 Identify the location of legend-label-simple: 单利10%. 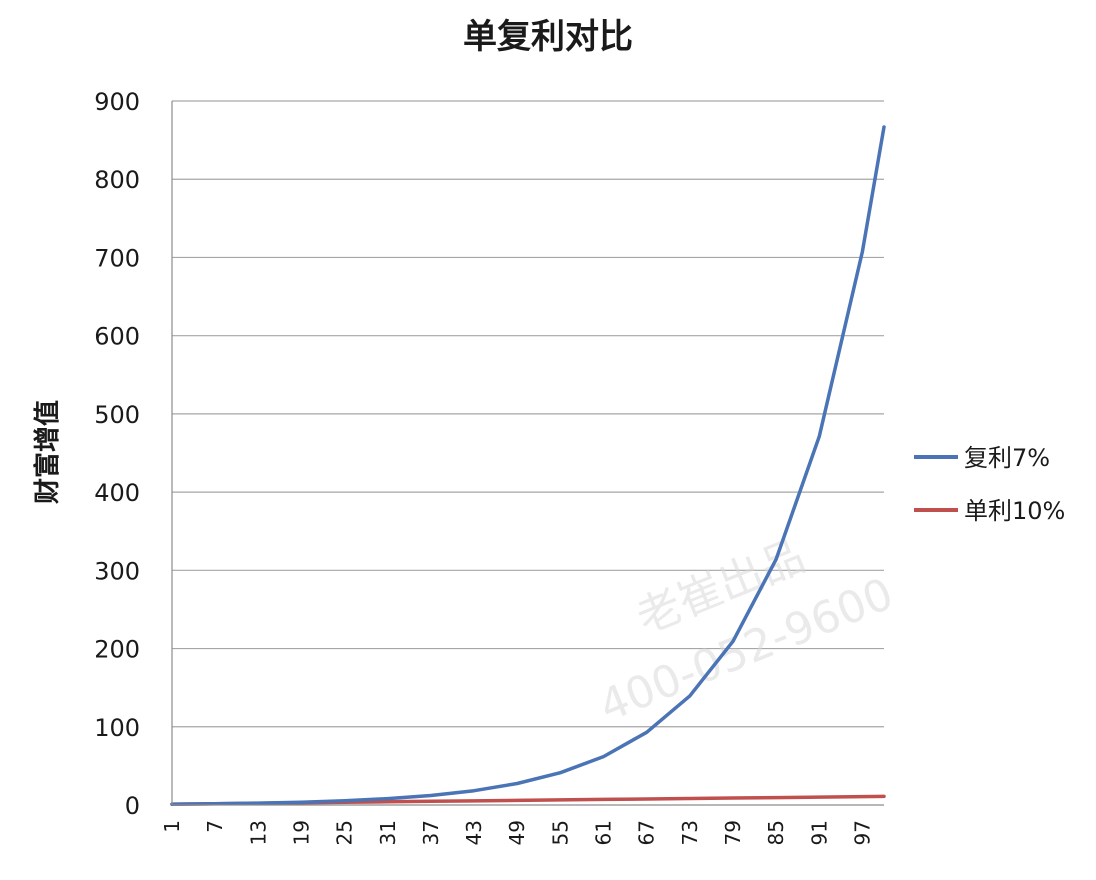
(1014, 511).